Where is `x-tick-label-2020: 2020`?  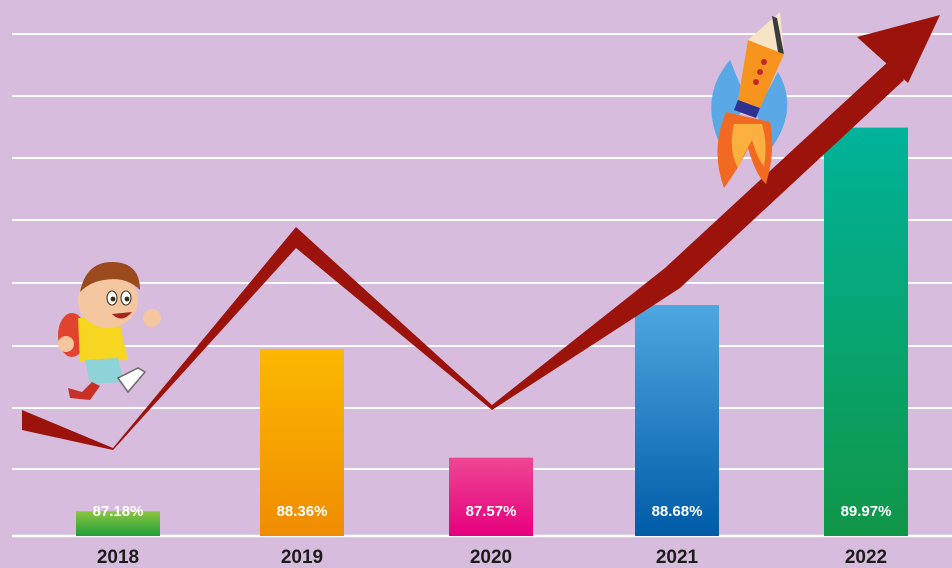
x-tick-label-2020: 2020 is located at coordinates (491, 557).